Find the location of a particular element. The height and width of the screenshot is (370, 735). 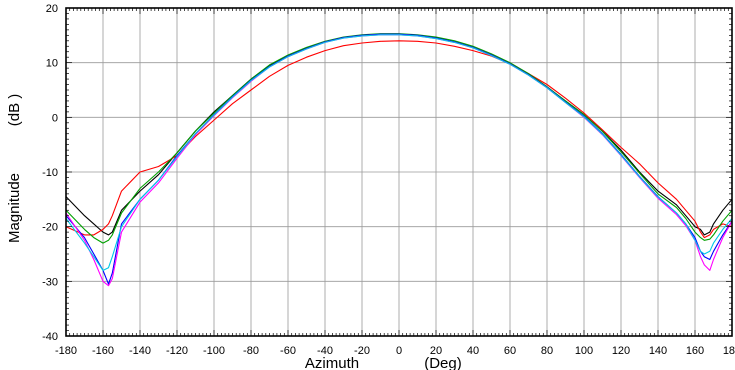

x-axis-unit: (Deg) is located at coordinates (443, 362).